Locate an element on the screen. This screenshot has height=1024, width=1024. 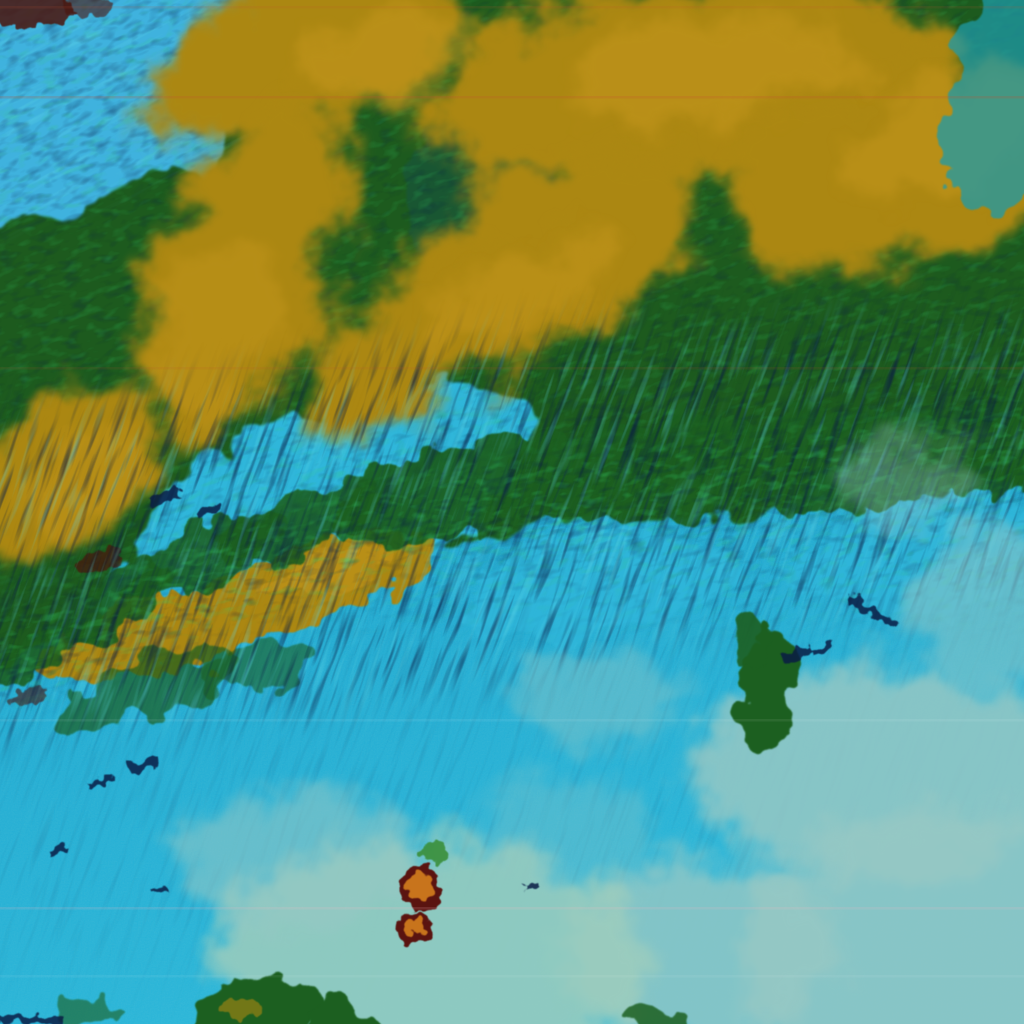
olive-fleck is located at coordinates (240, 1008).